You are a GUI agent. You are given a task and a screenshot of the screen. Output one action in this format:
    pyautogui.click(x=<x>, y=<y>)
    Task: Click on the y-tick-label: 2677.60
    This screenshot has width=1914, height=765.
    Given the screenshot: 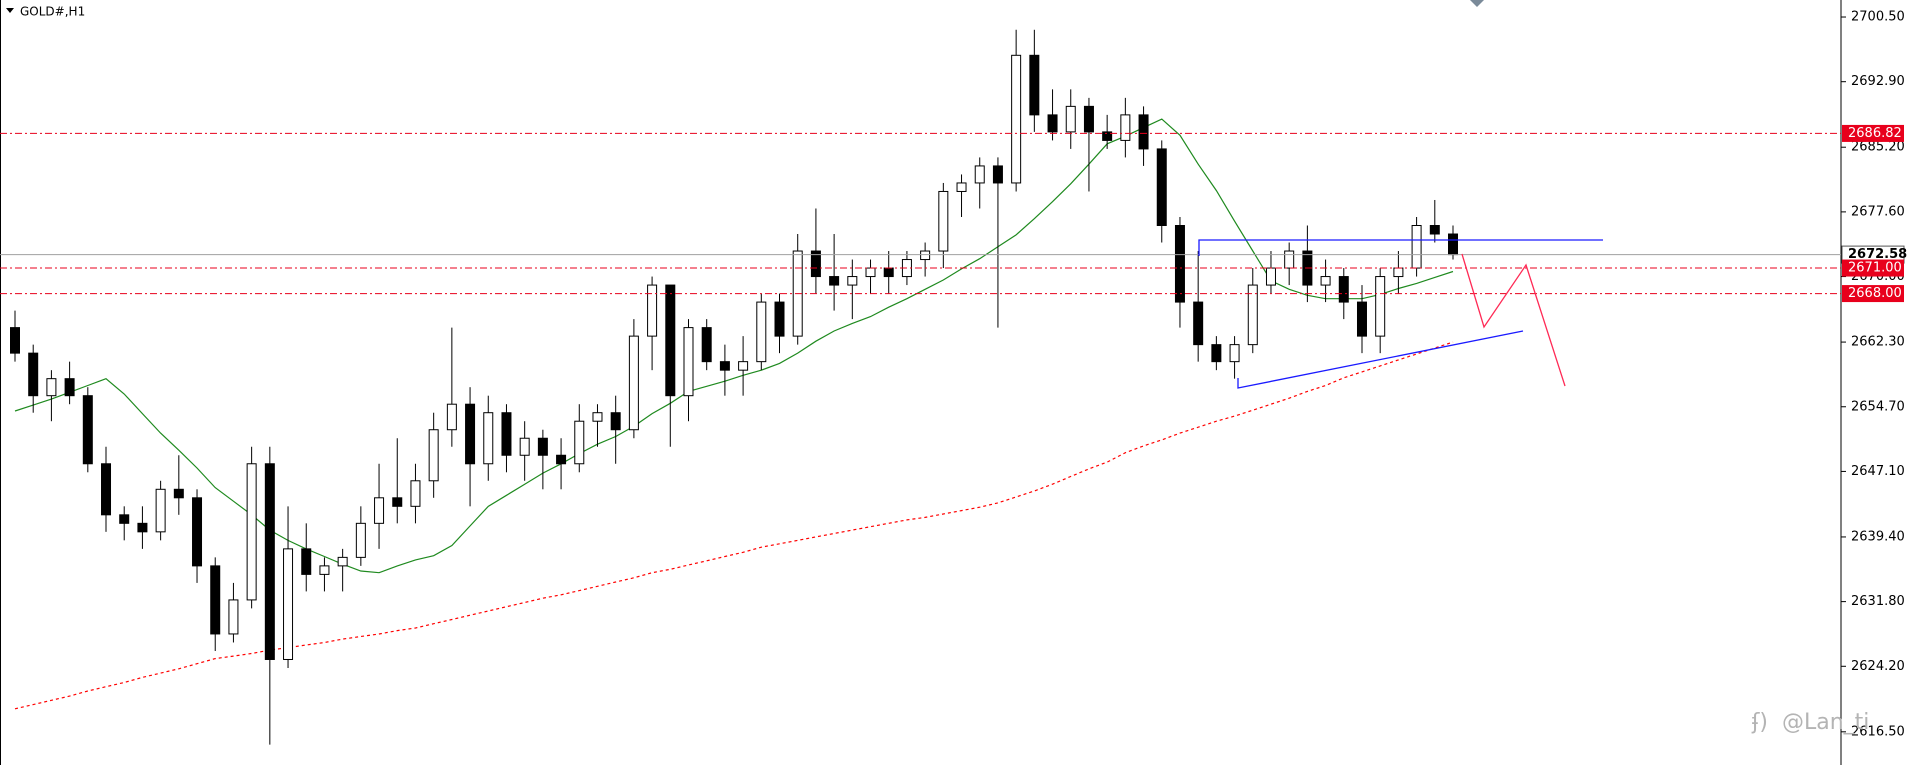 What is the action you would take?
    pyautogui.click(x=1878, y=211)
    